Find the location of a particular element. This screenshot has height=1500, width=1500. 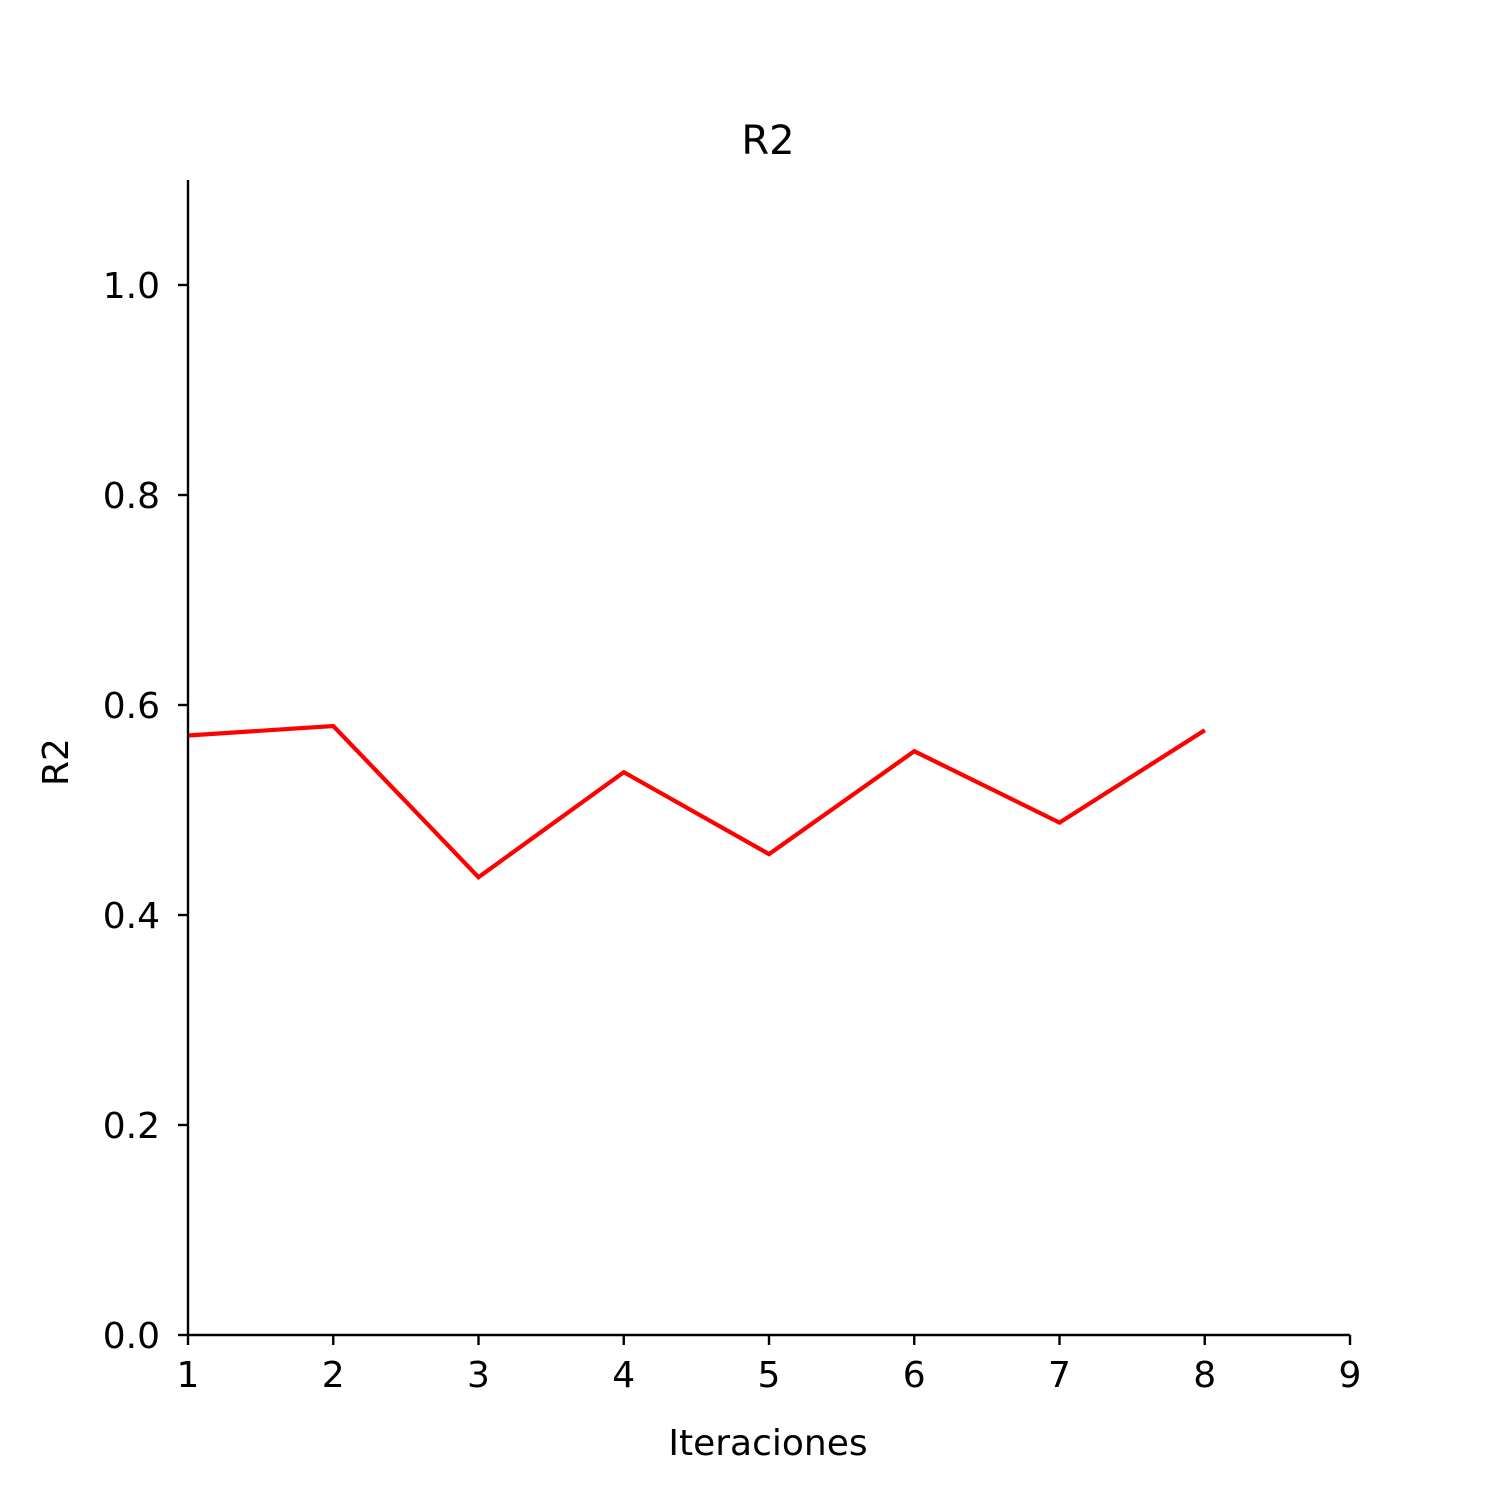

x-tick-label: 2 is located at coordinates (333, 1375).